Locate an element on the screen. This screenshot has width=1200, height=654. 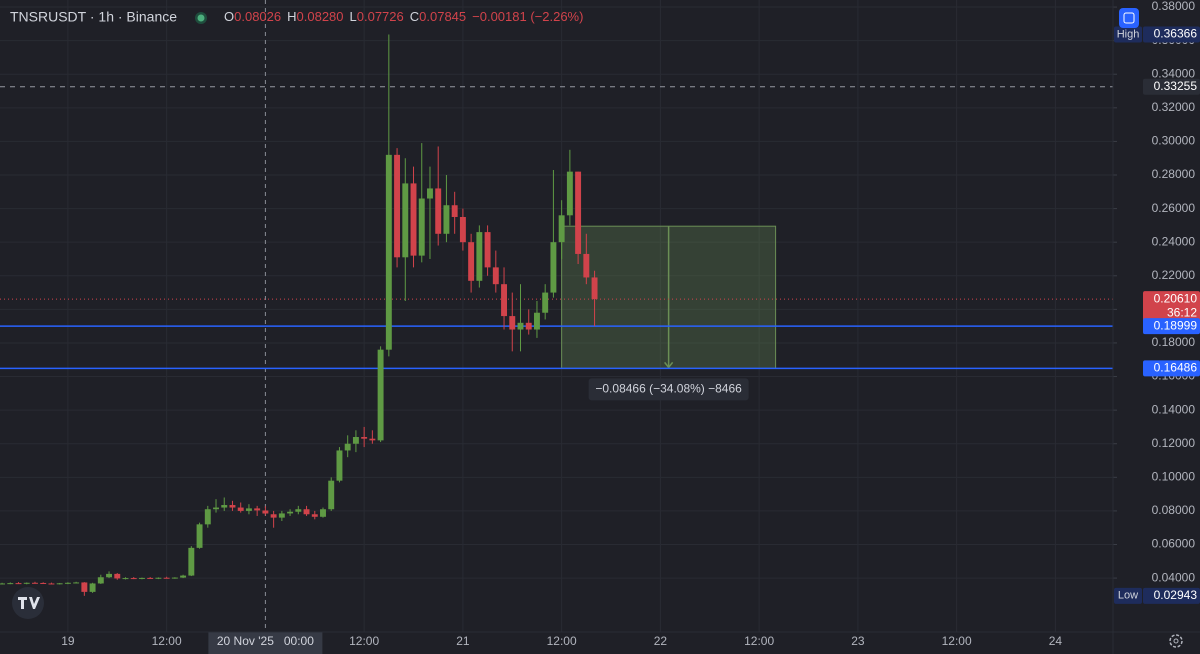
y-tick-label: 0.04000 is located at coordinates (1174, 577).